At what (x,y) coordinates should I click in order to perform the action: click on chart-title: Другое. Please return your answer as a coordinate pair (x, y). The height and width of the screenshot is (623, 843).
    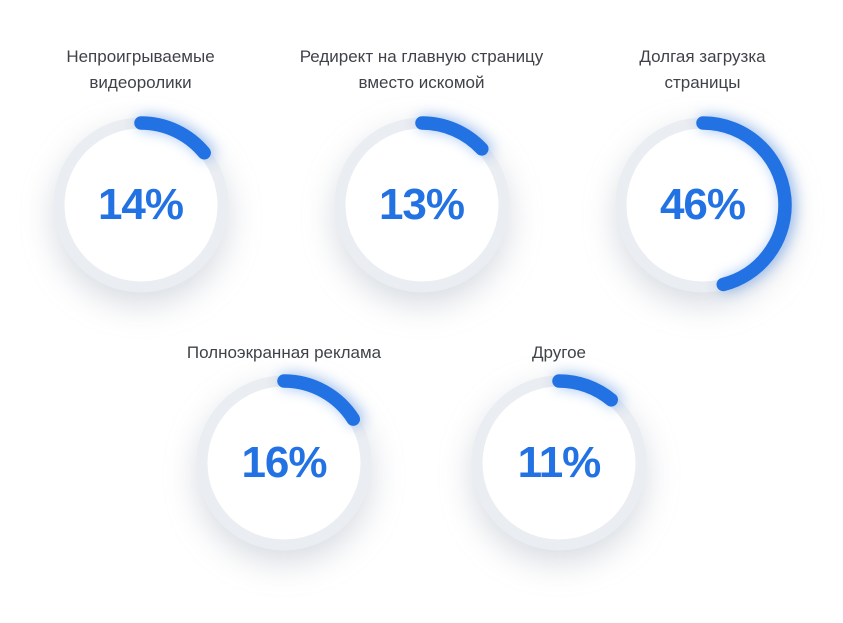
    Looking at the image, I should click on (558, 352).